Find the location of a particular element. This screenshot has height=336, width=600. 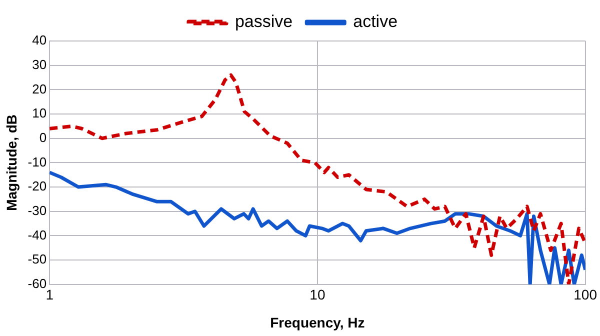

y-tick-label: 10 is located at coordinates (39, 113).